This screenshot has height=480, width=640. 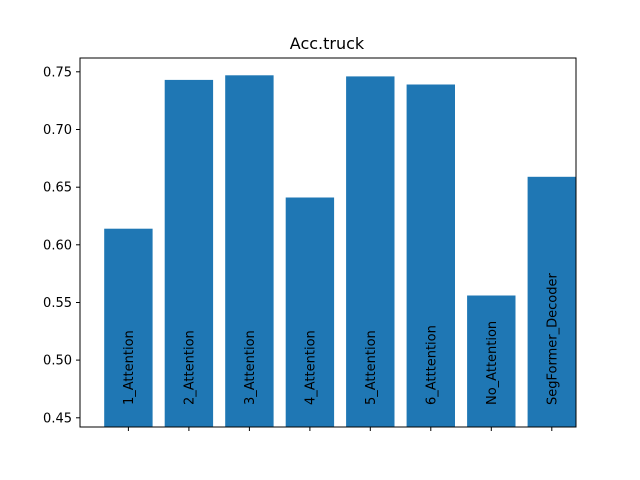 What do you see at coordinates (57, 303) in the screenshot?
I see `y-tick-label: 0.55` at bounding box center [57, 303].